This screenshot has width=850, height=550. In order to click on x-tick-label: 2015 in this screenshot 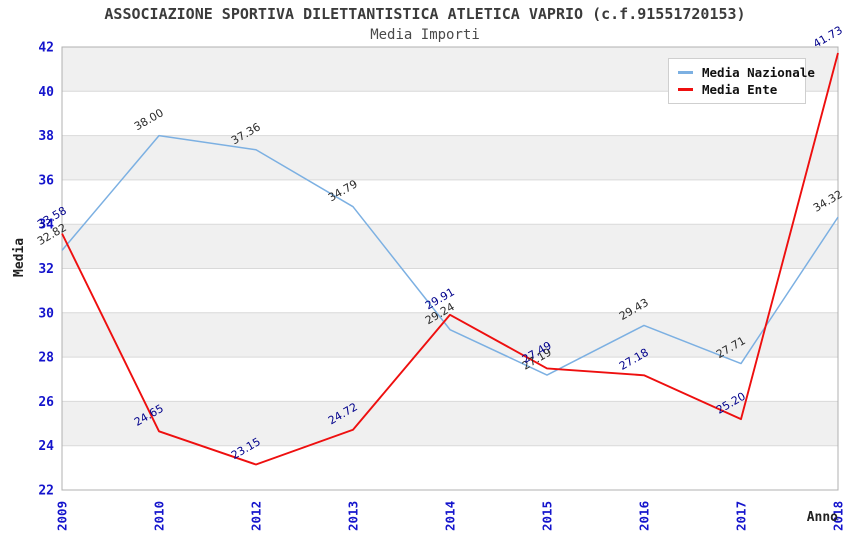, I will do `click(547, 516)`.